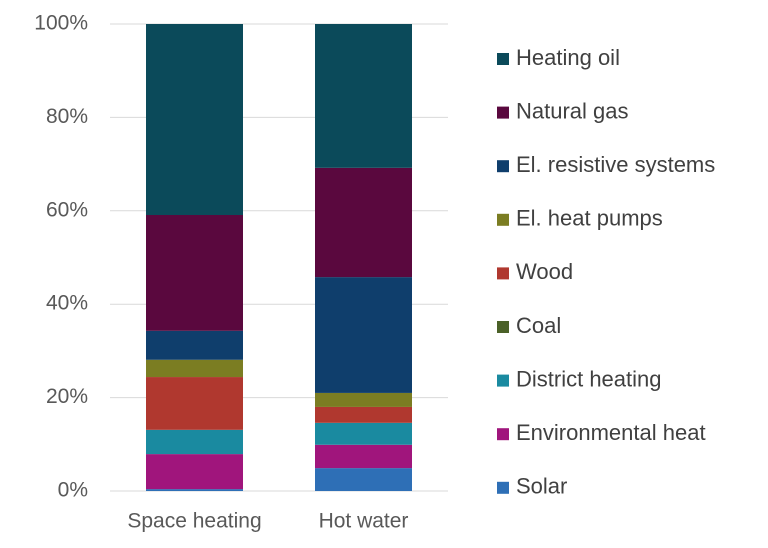 This screenshot has height=548, width=768. What do you see at coordinates (589, 218) in the screenshot?
I see `legend-label: El. heat pumps` at bounding box center [589, 218].